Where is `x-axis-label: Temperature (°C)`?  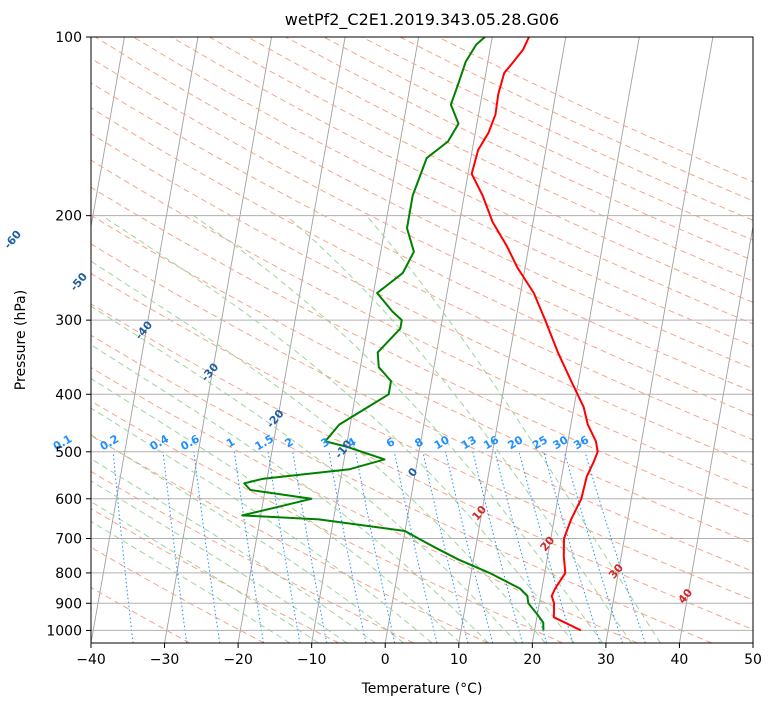
x-axis-label: Temperature (°C) is located at coordinates (422, 689).